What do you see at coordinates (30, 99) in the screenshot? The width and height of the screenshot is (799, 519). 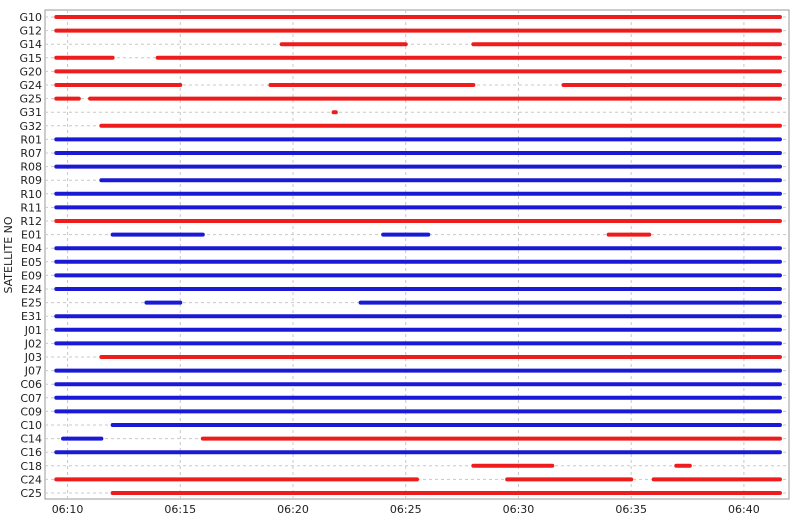 I see `satellite-label: G25` at bounding box center [30, 99].